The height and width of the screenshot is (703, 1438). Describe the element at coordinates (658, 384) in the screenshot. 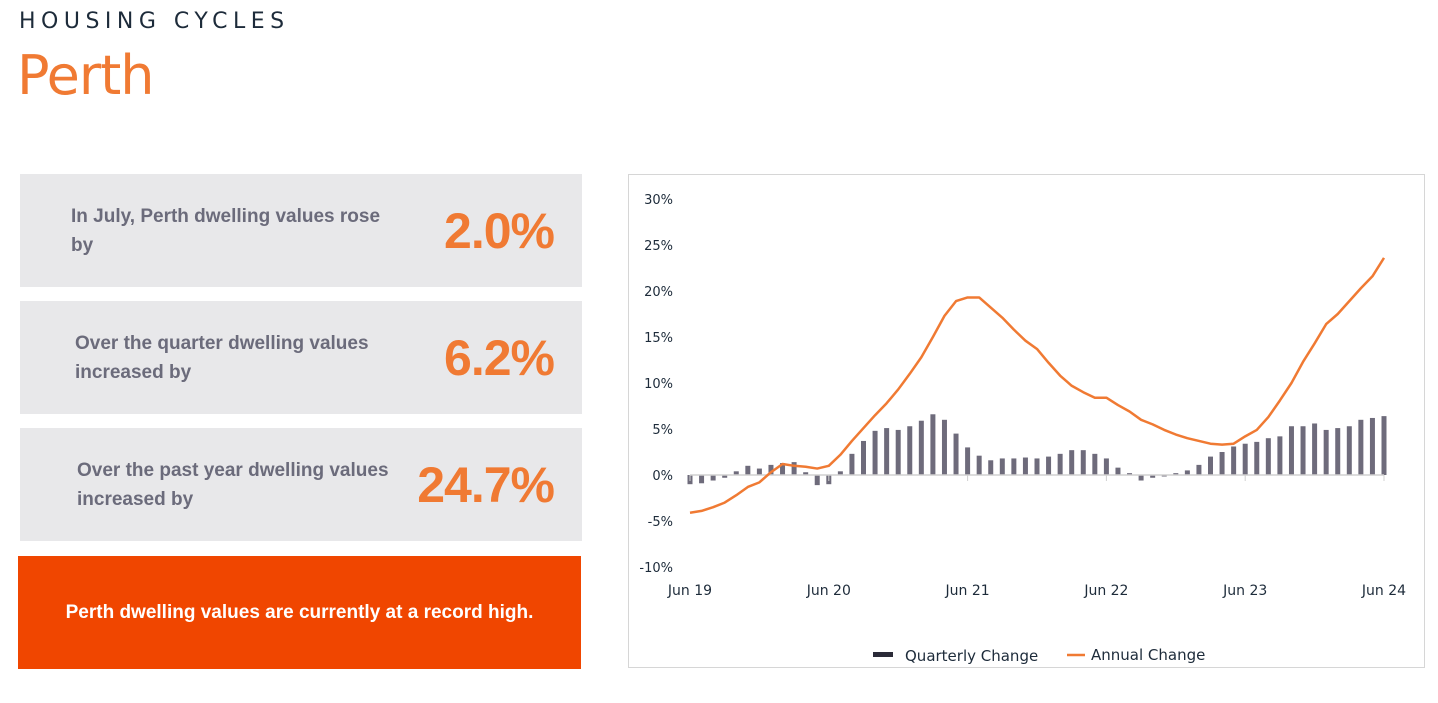

I see `y-tick-label: 10%` at that location.